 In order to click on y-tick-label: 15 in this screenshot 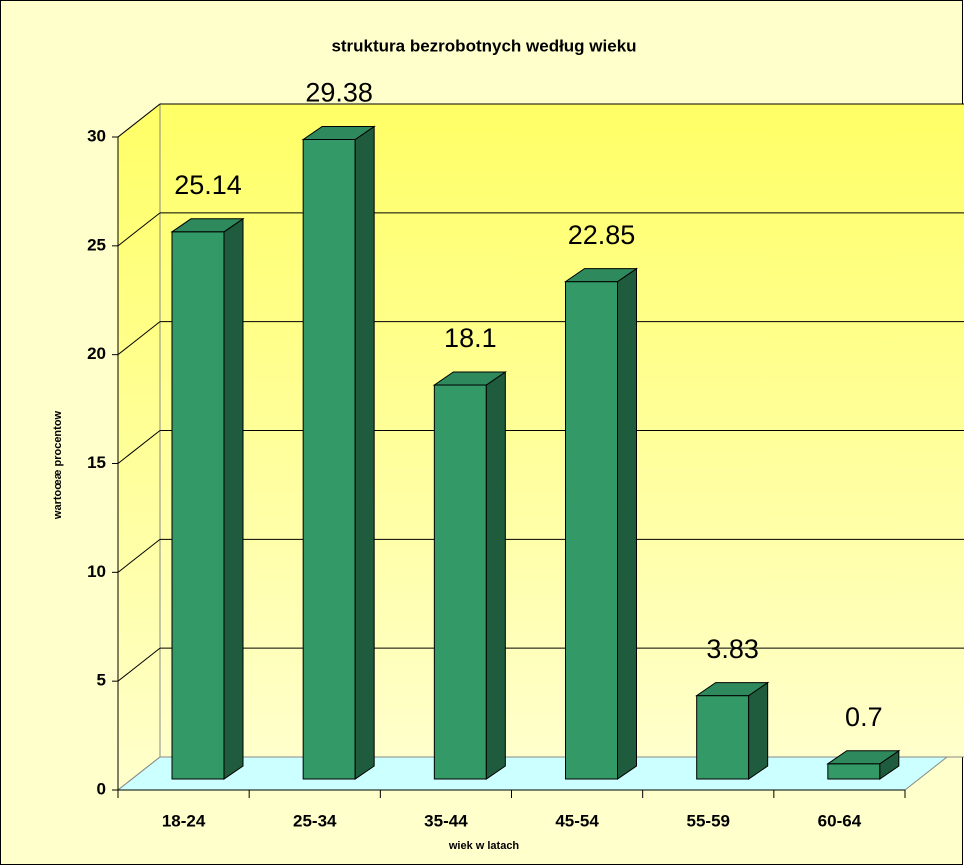, I will do `click(96, 462)`.